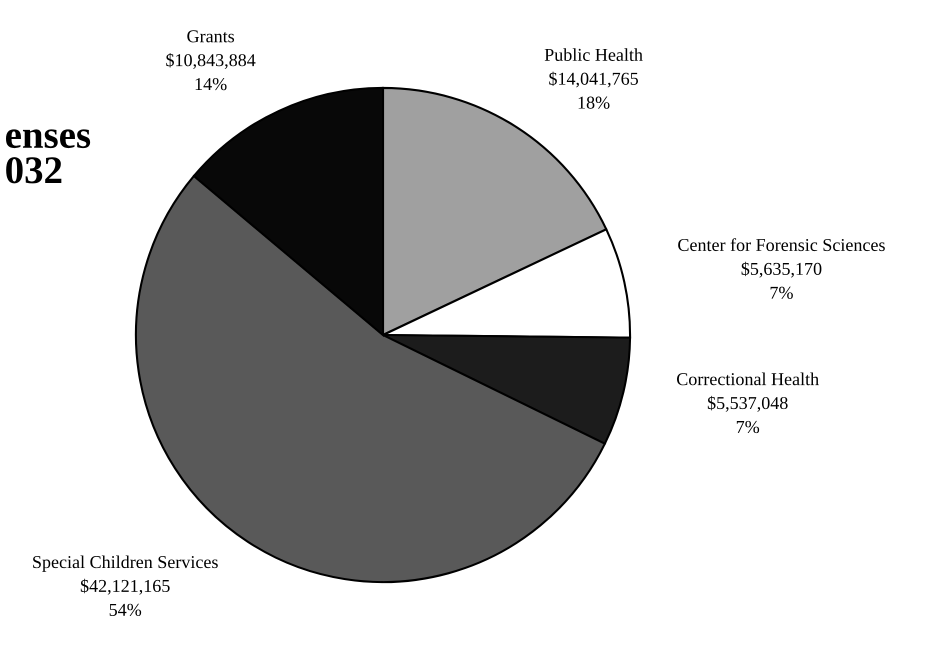 The image size is (935, 650). What do you see at coordinates (748, 379) in the screenshot?
I see `slice-label: Correctional Health` at bounding box center [748, 379].